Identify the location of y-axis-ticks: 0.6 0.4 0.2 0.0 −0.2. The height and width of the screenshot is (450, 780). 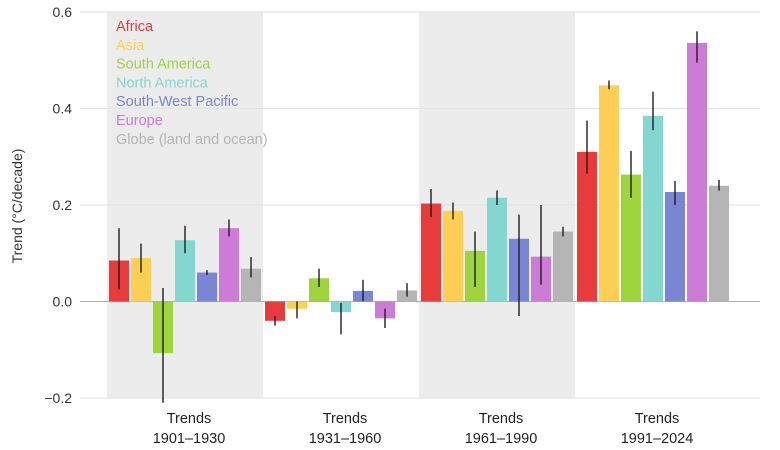
(58, 205).